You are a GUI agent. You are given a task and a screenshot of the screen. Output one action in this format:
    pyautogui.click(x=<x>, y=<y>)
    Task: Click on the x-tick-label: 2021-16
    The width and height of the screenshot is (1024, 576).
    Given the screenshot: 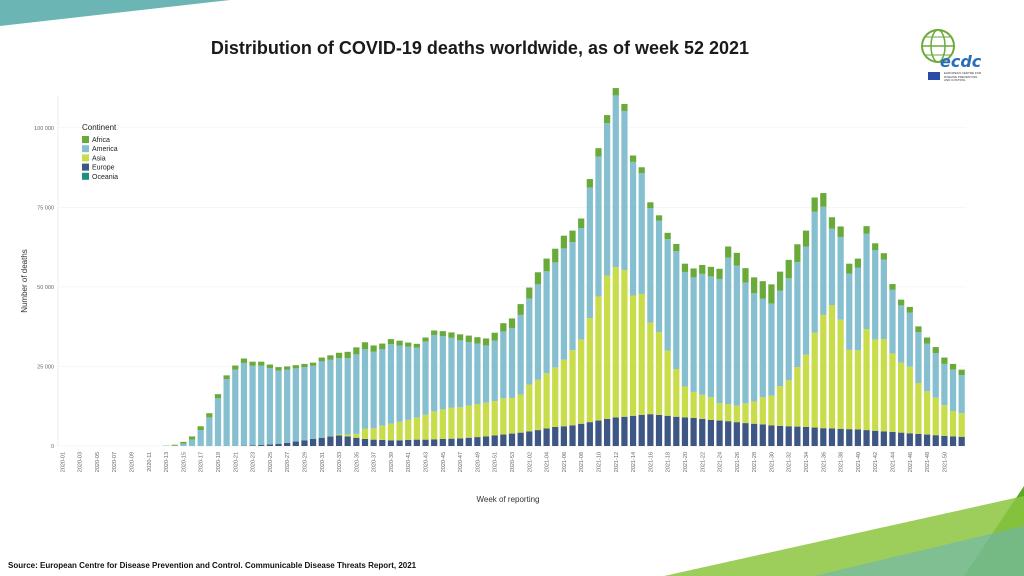 What is the action you would take?
    pyautogui.click(x=651, y=462)
    